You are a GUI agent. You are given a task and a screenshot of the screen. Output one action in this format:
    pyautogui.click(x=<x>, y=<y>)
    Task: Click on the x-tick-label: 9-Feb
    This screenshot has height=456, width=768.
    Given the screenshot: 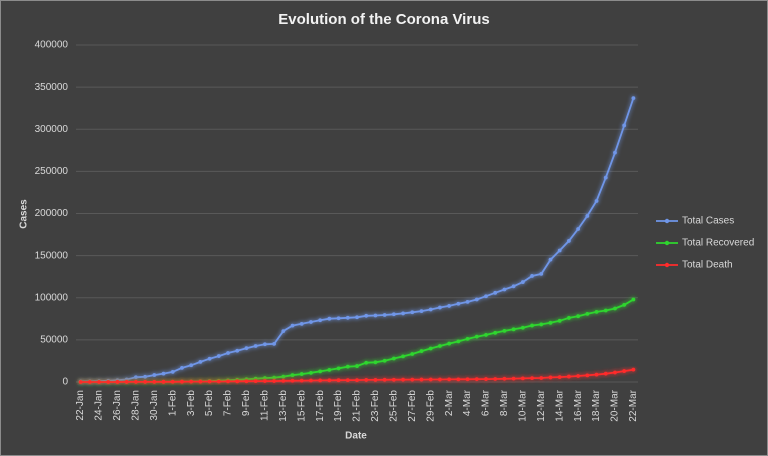 What is the action you would take?
    pyautogui.click(x=246, y=403)
    